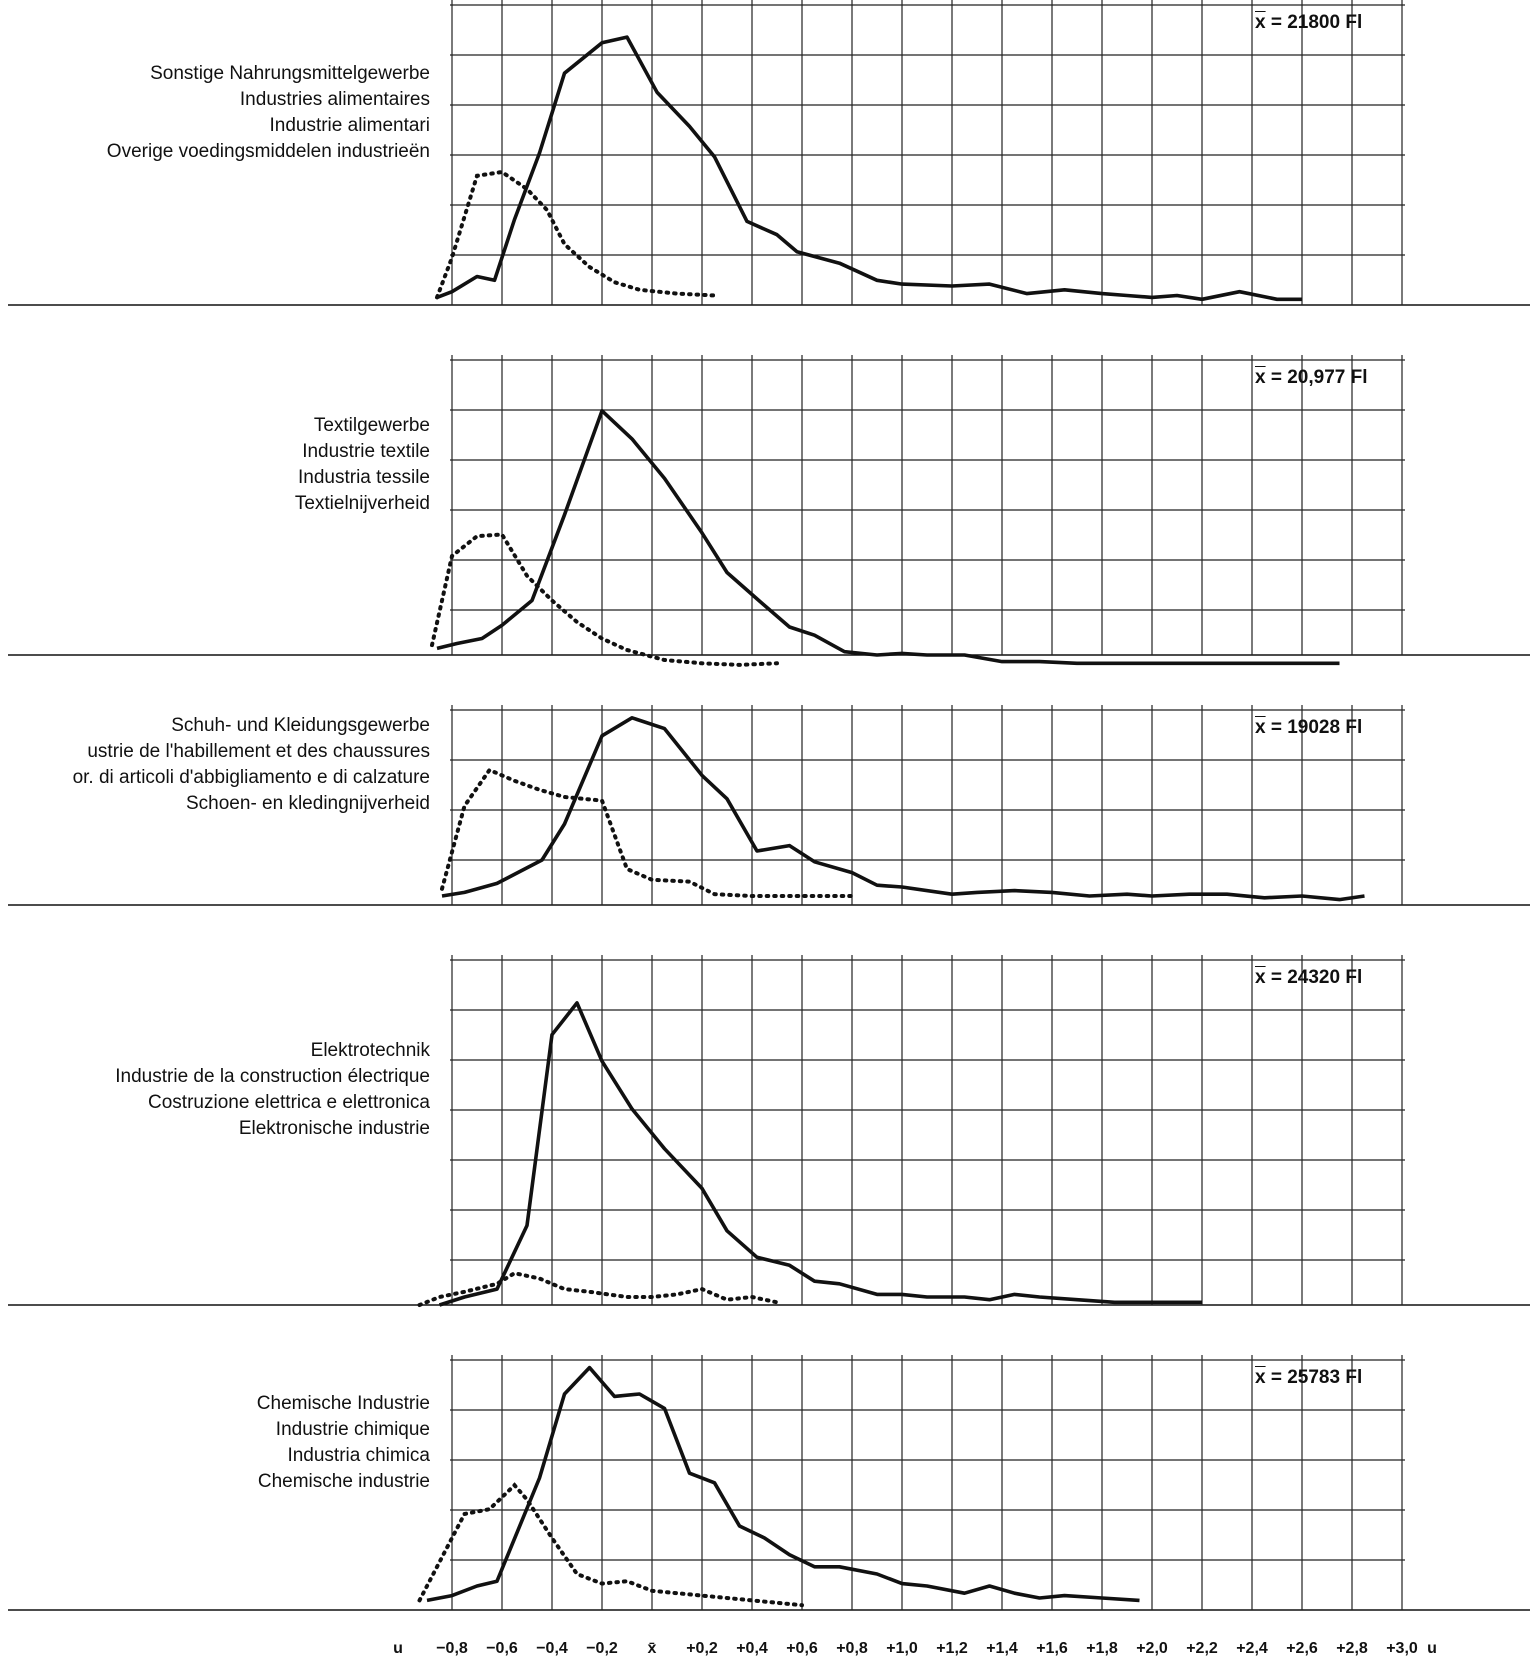 The height and width of the screenshot is (1663, 1535). I want to click on mean-wage-label: x = 24320 Fl, so click(1308, 978).